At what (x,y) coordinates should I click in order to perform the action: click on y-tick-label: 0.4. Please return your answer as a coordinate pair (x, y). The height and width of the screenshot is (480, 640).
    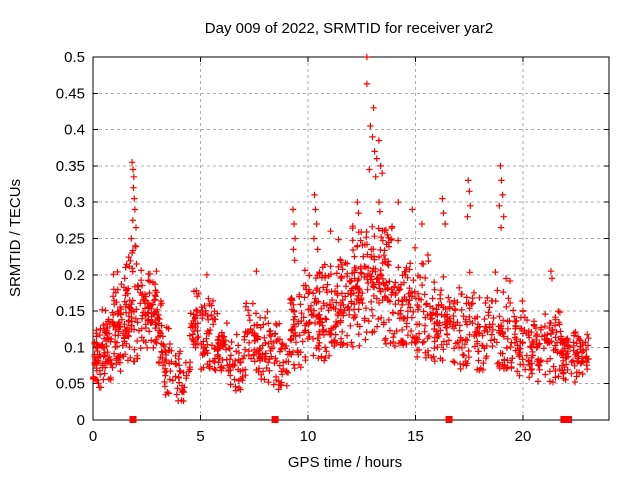
    Looking at the image, I should click on (74, 130).